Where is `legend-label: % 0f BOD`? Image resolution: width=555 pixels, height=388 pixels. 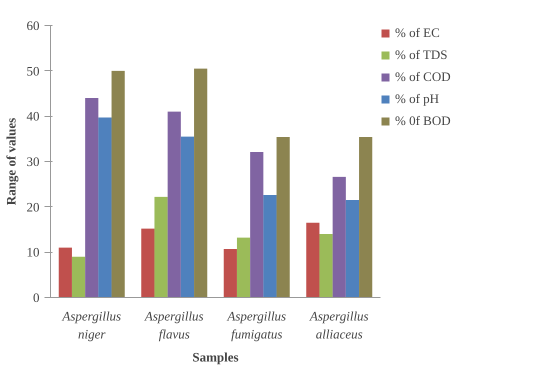 legend-label: % 0f BOD is located at coordinates (423, 121).